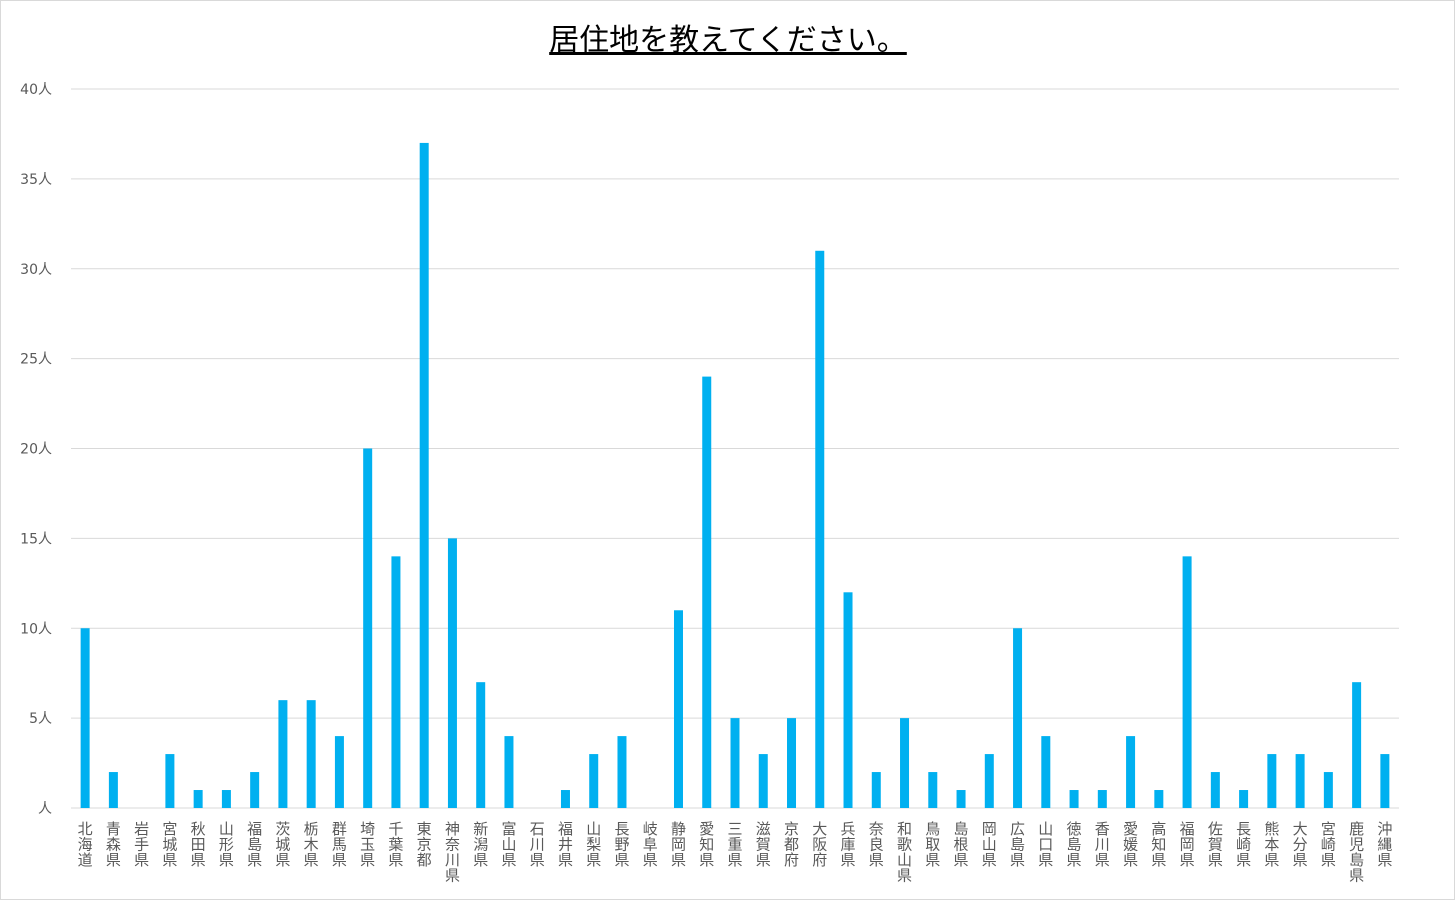  What do you see at coordinates (508, 844) in the screenshot?
I see `x-category-label: 富山県` at bounding box center [508, 844].